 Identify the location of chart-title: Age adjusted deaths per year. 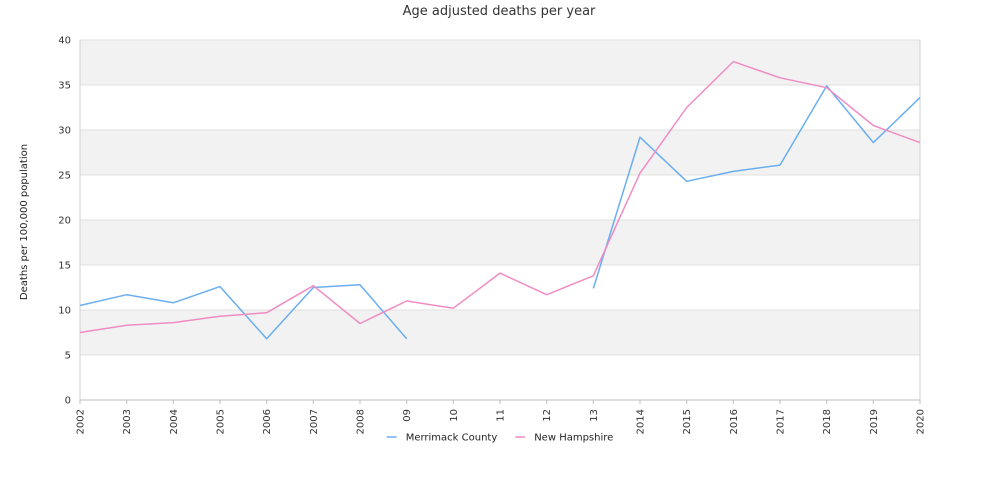
(499, 11).